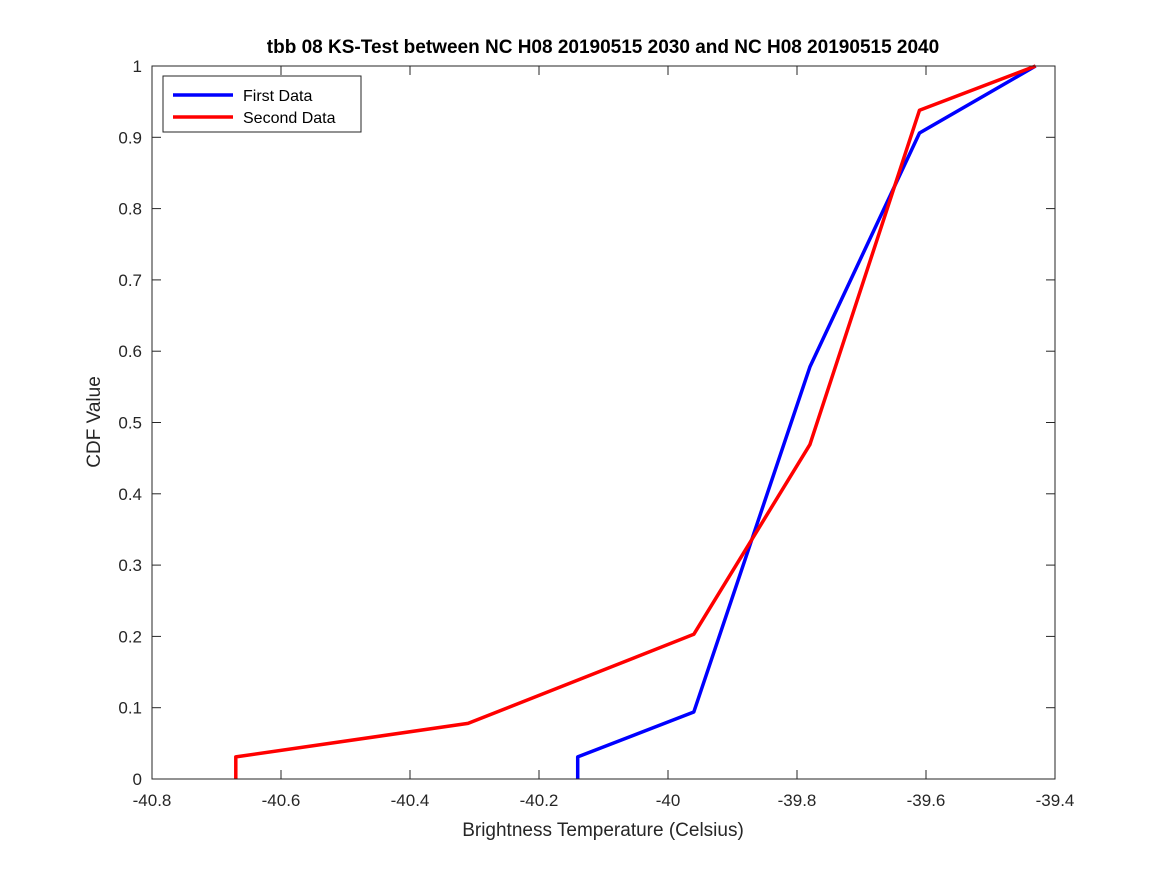 This screenshot has width=1167, height=875. Describe the element at coordinates (130, 209) in the screenshot. I see `y-tick-label: 0.8` at that location.